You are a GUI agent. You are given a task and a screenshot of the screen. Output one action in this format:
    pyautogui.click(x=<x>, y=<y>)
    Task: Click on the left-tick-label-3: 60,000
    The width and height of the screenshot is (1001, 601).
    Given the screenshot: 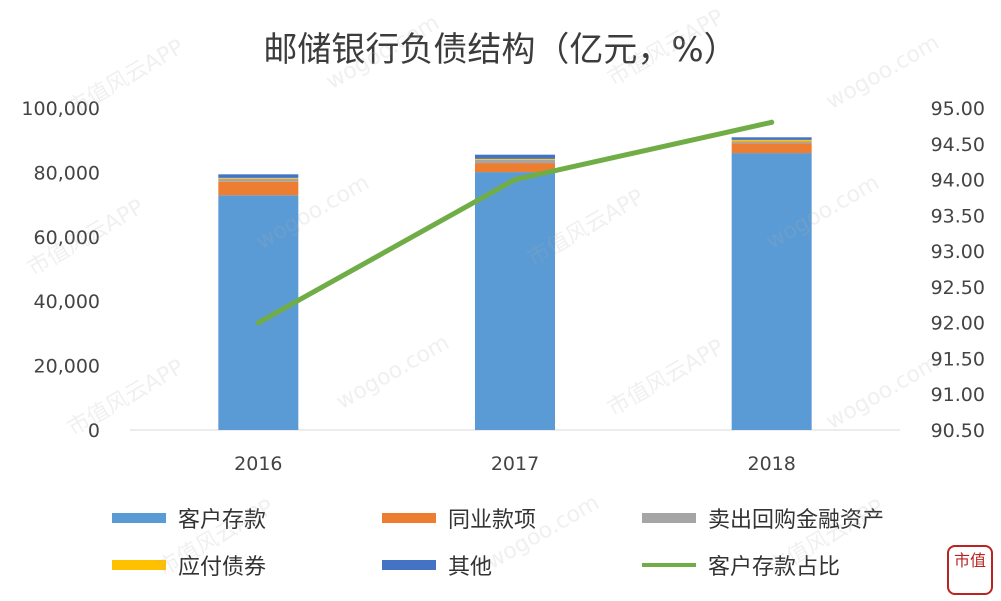 What is the action you would take?
    pyautogui.click(x=67, y=238)
    